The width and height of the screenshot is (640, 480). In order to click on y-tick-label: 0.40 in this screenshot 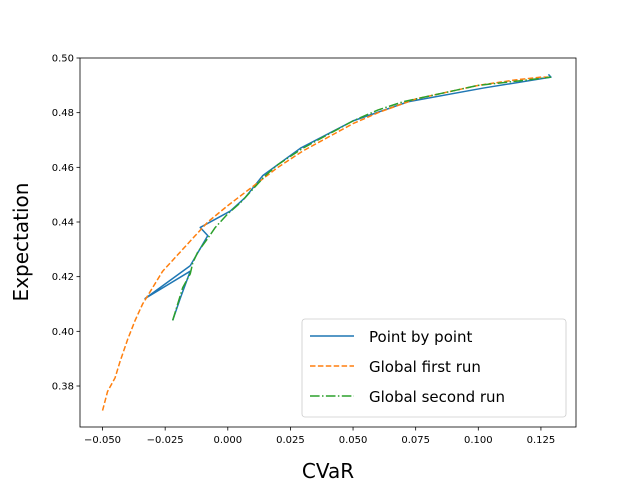, I will do `click(63, 332)`.